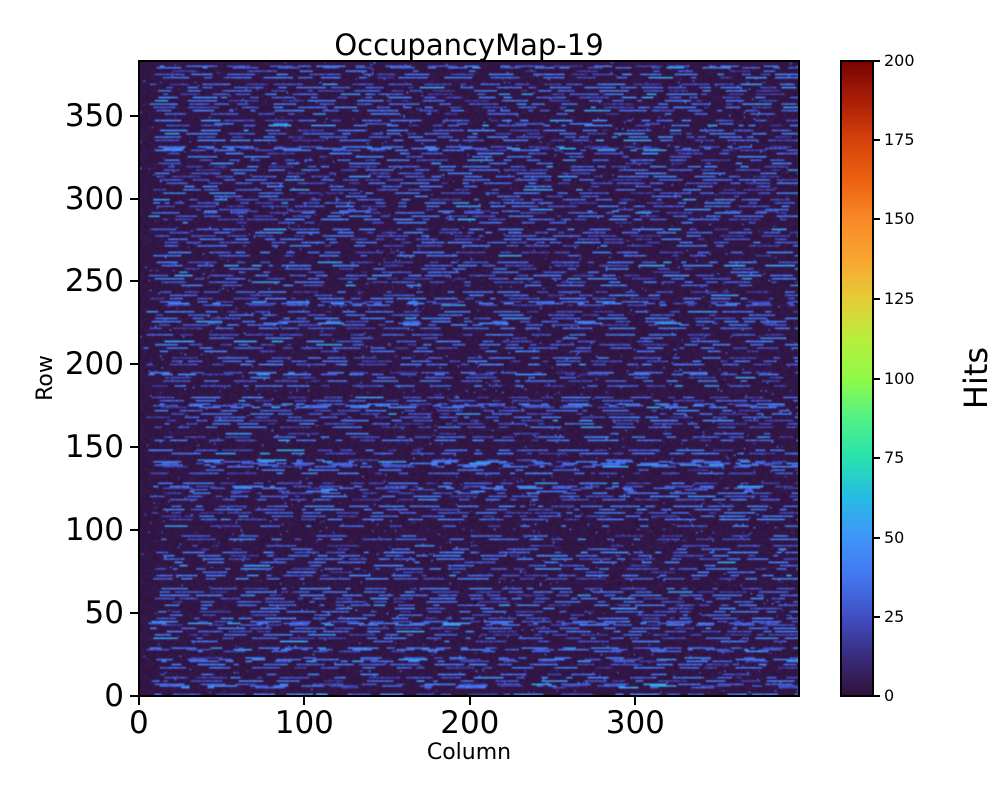 The width and height of the screenshot is (1000, 800). I want to click on colorbar-tick-label-50: 50, so click(894, 537).